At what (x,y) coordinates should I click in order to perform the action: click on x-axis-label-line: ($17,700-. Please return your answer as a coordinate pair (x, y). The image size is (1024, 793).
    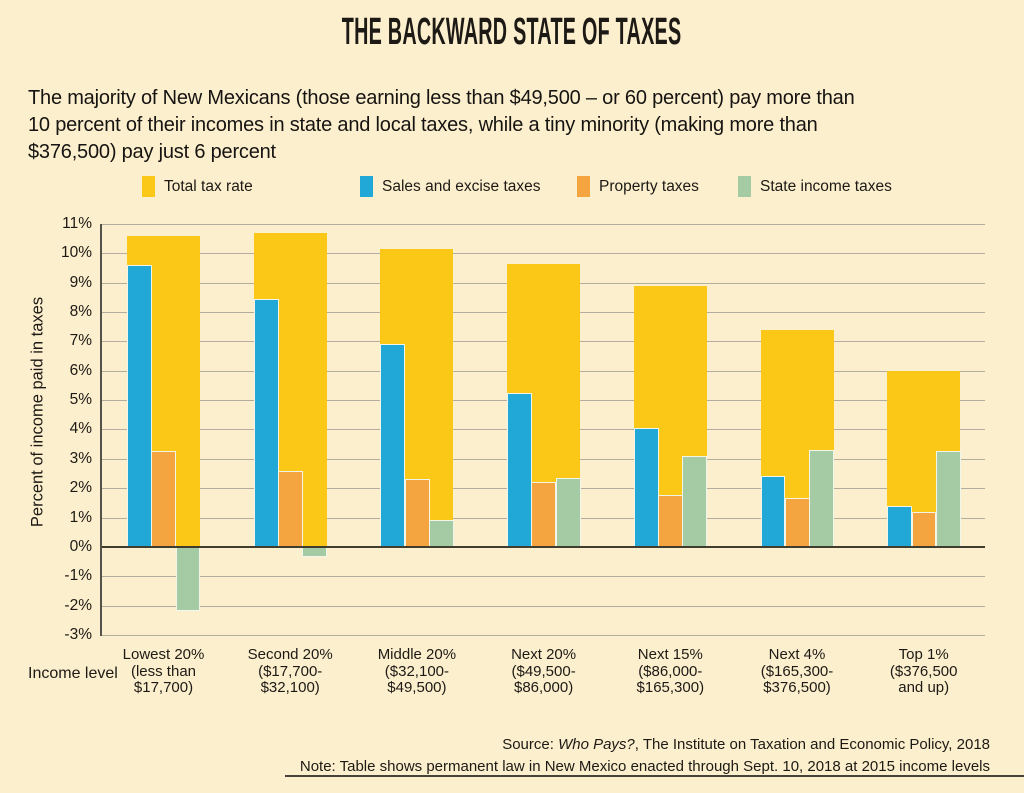
    Looking at the image, I should click on (290, 671).